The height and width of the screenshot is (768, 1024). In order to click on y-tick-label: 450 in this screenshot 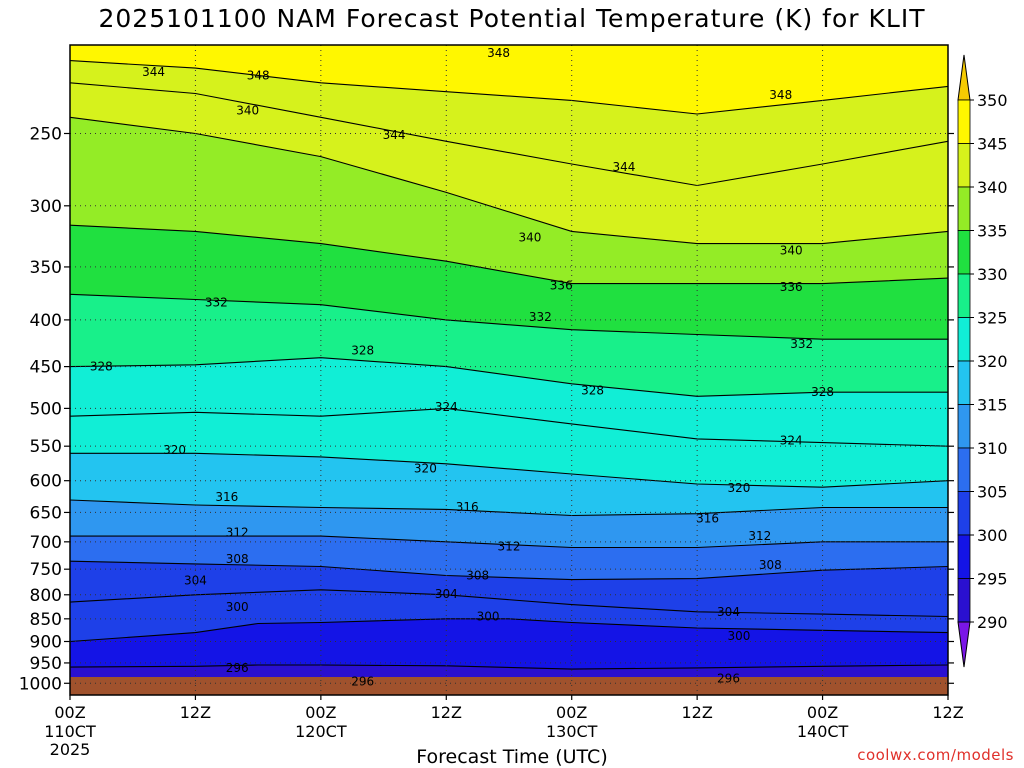, I will do `click(46, 368)`.